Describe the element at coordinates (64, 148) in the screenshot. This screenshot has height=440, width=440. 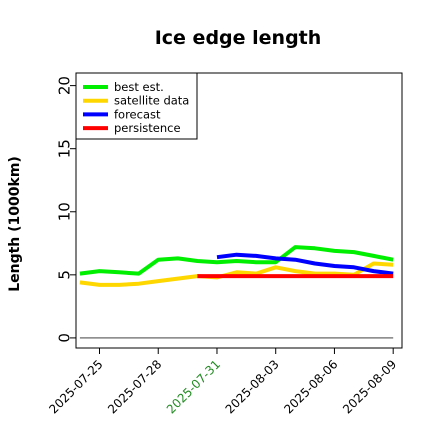
I see `y-tick-label: 15` at that location.